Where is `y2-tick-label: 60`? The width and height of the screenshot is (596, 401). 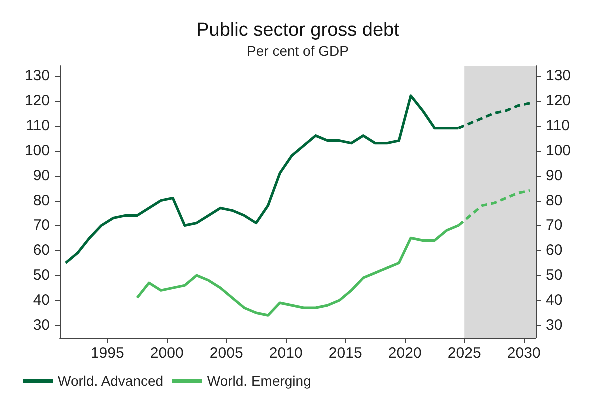
y2-tick-label: 60 is located at coordinates (554, 251).